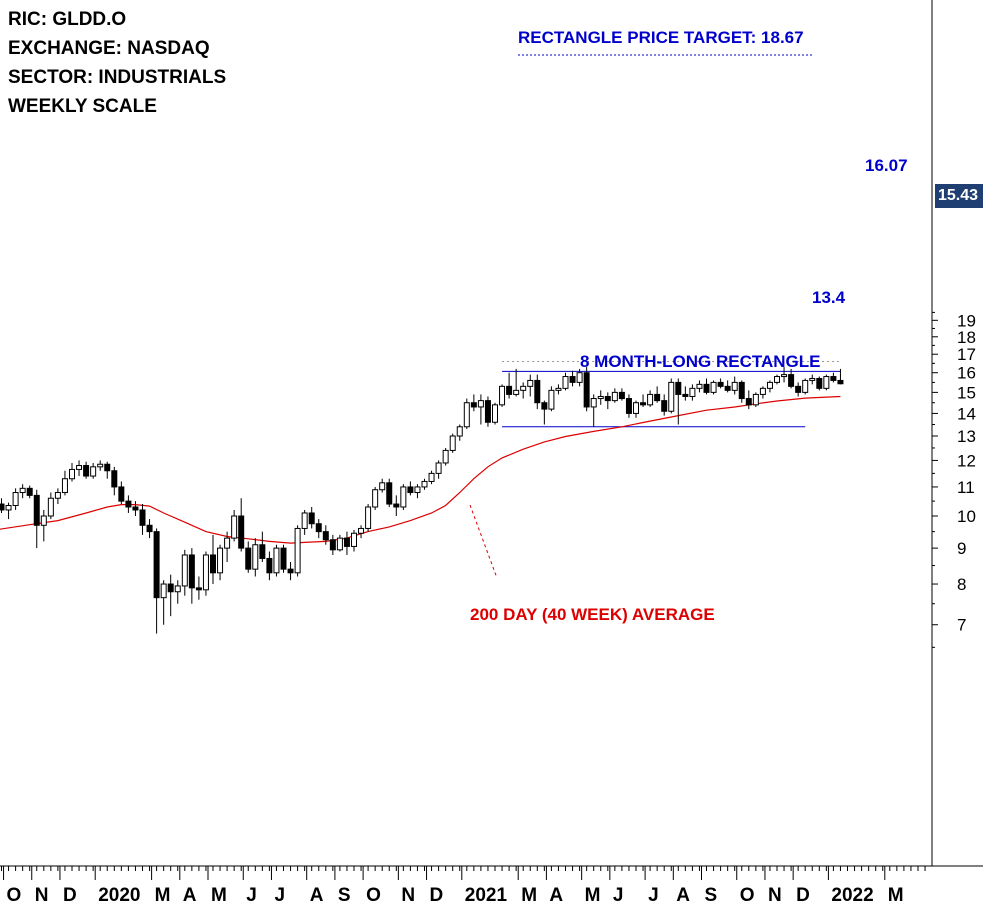 Image resolution: width=983 pixels, height=906 pixels. What do you see at coordinates (747, 895) in the screenshot?
I see `x-tick-label: O` at bounding box center [747, 895].